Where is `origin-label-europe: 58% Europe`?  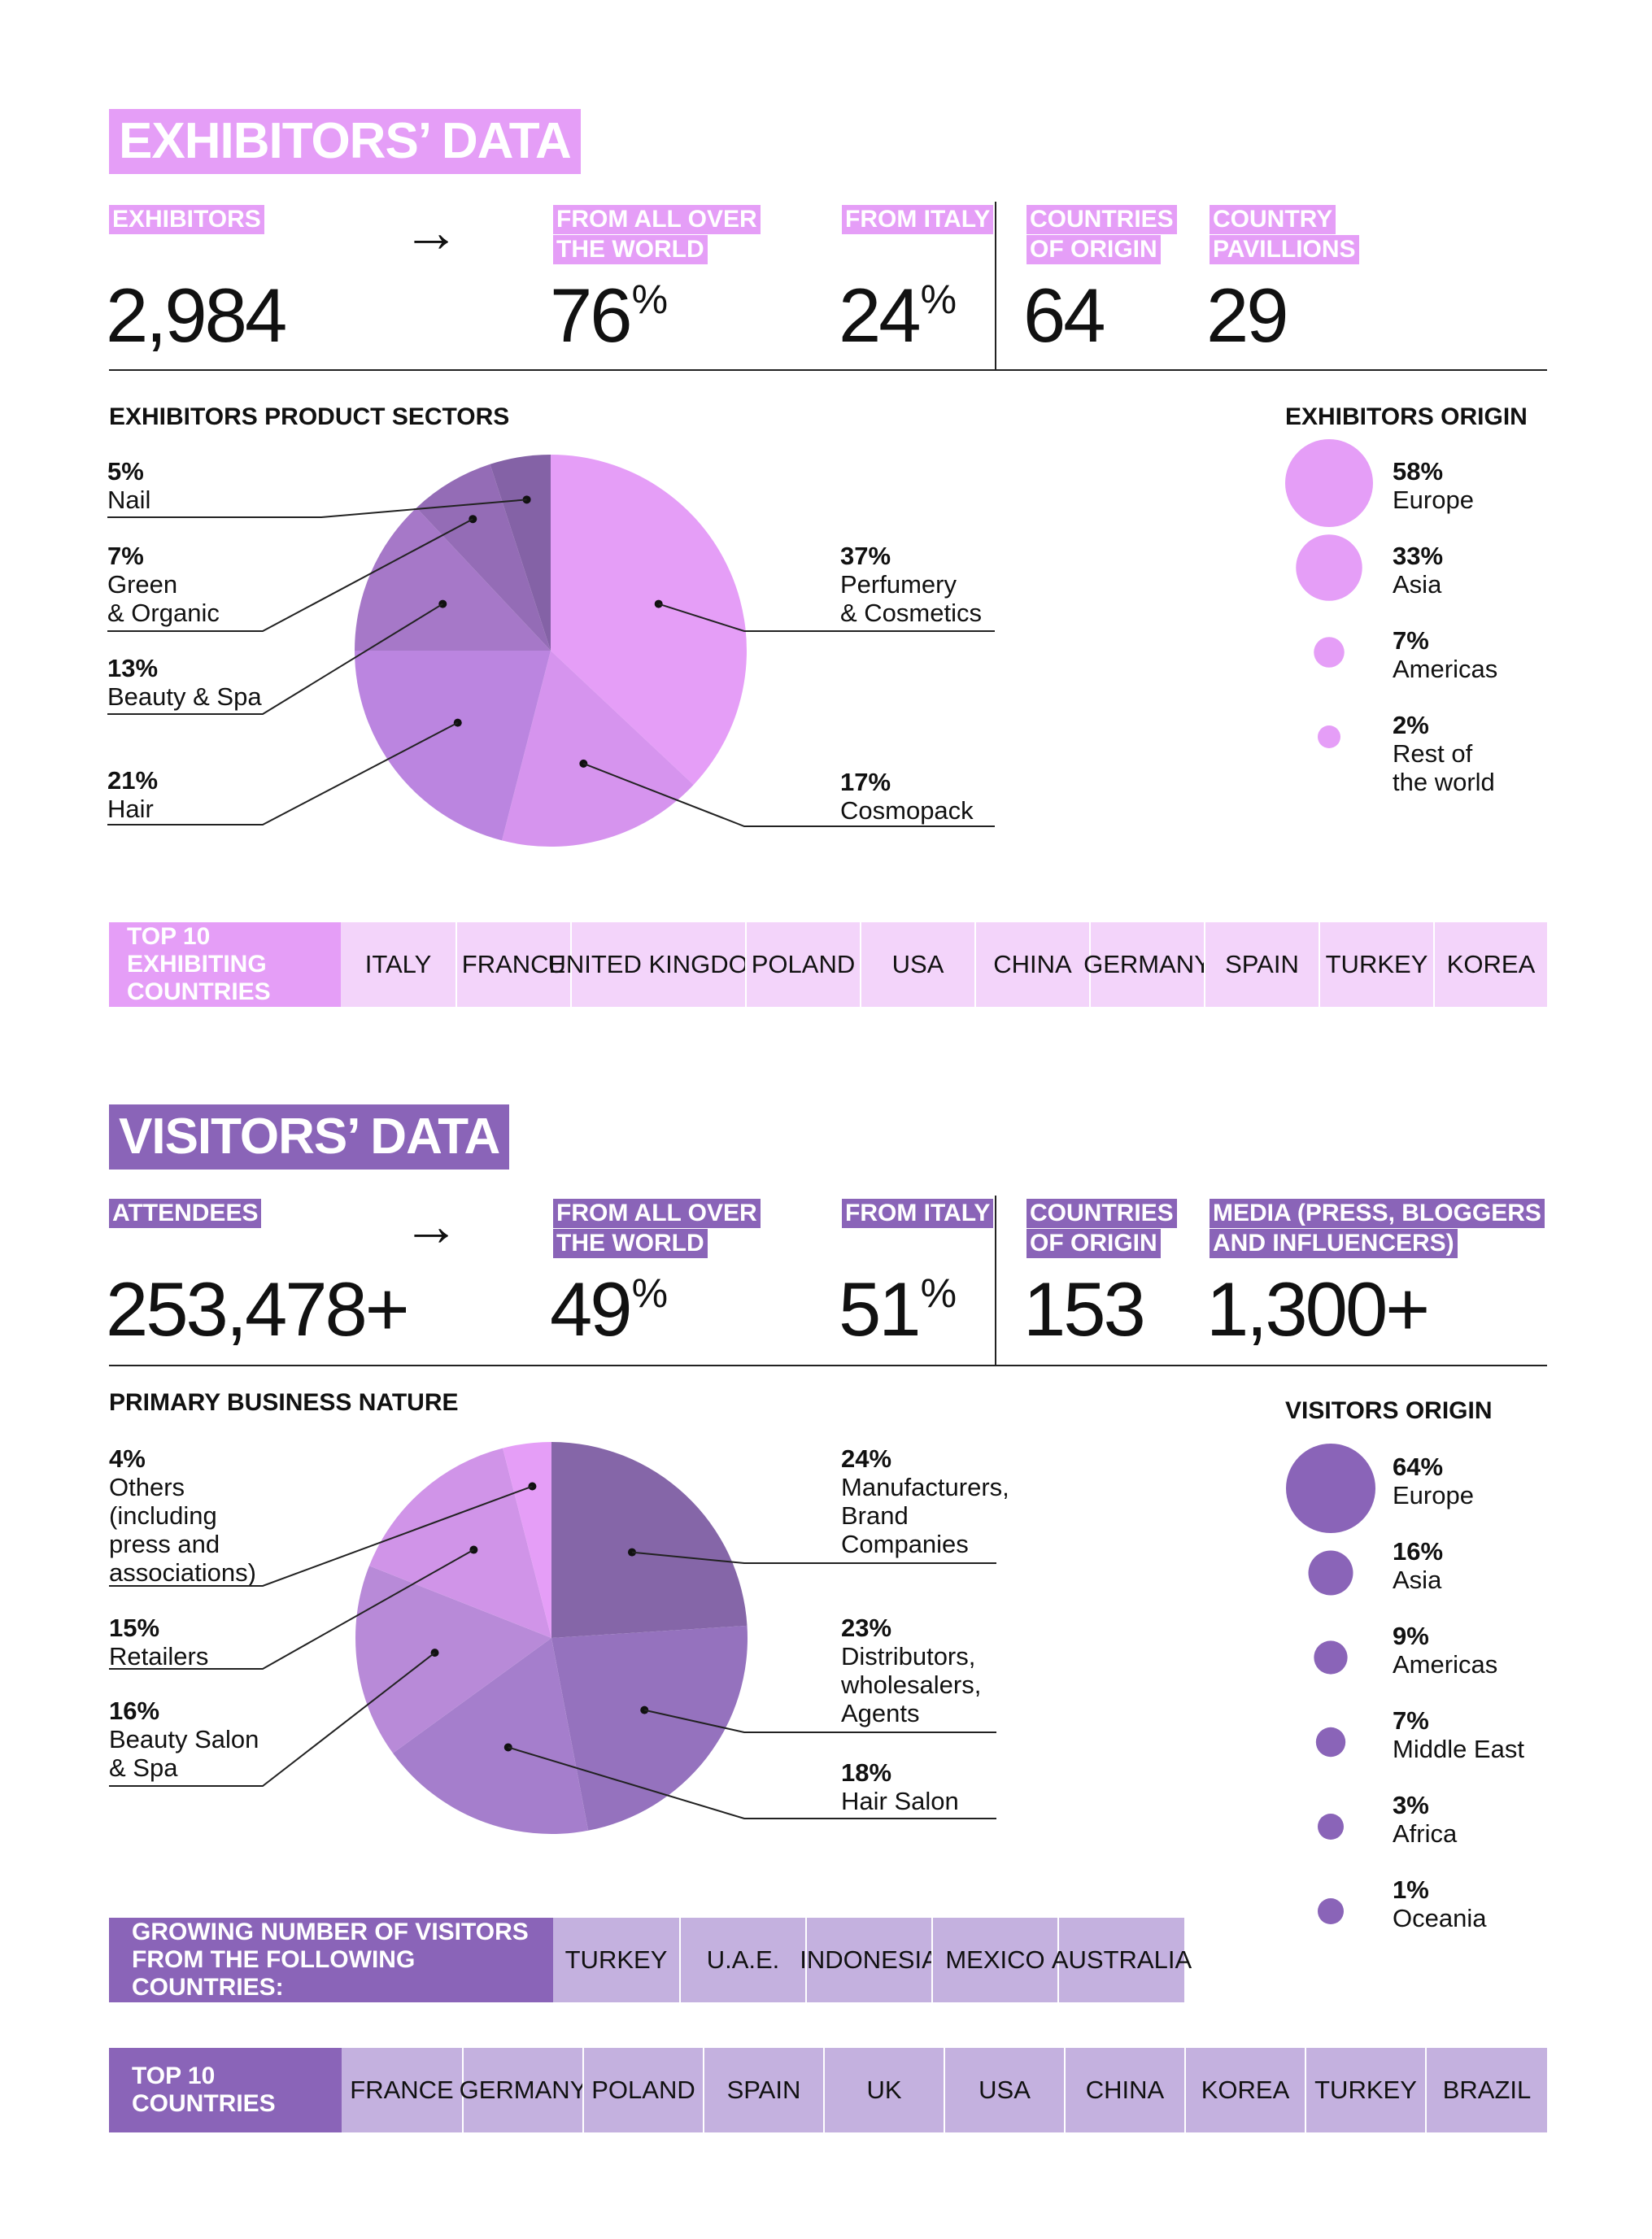
origin-label-europe: 58% Europe is located at coordinates (1433, 485).